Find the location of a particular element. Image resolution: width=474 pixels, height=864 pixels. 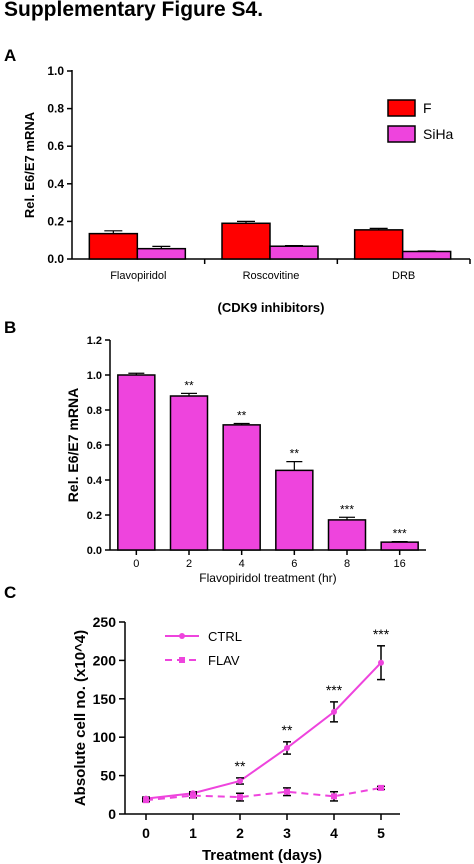

x-axis-title: Treatment (days) is located at coordinates (262, 855).